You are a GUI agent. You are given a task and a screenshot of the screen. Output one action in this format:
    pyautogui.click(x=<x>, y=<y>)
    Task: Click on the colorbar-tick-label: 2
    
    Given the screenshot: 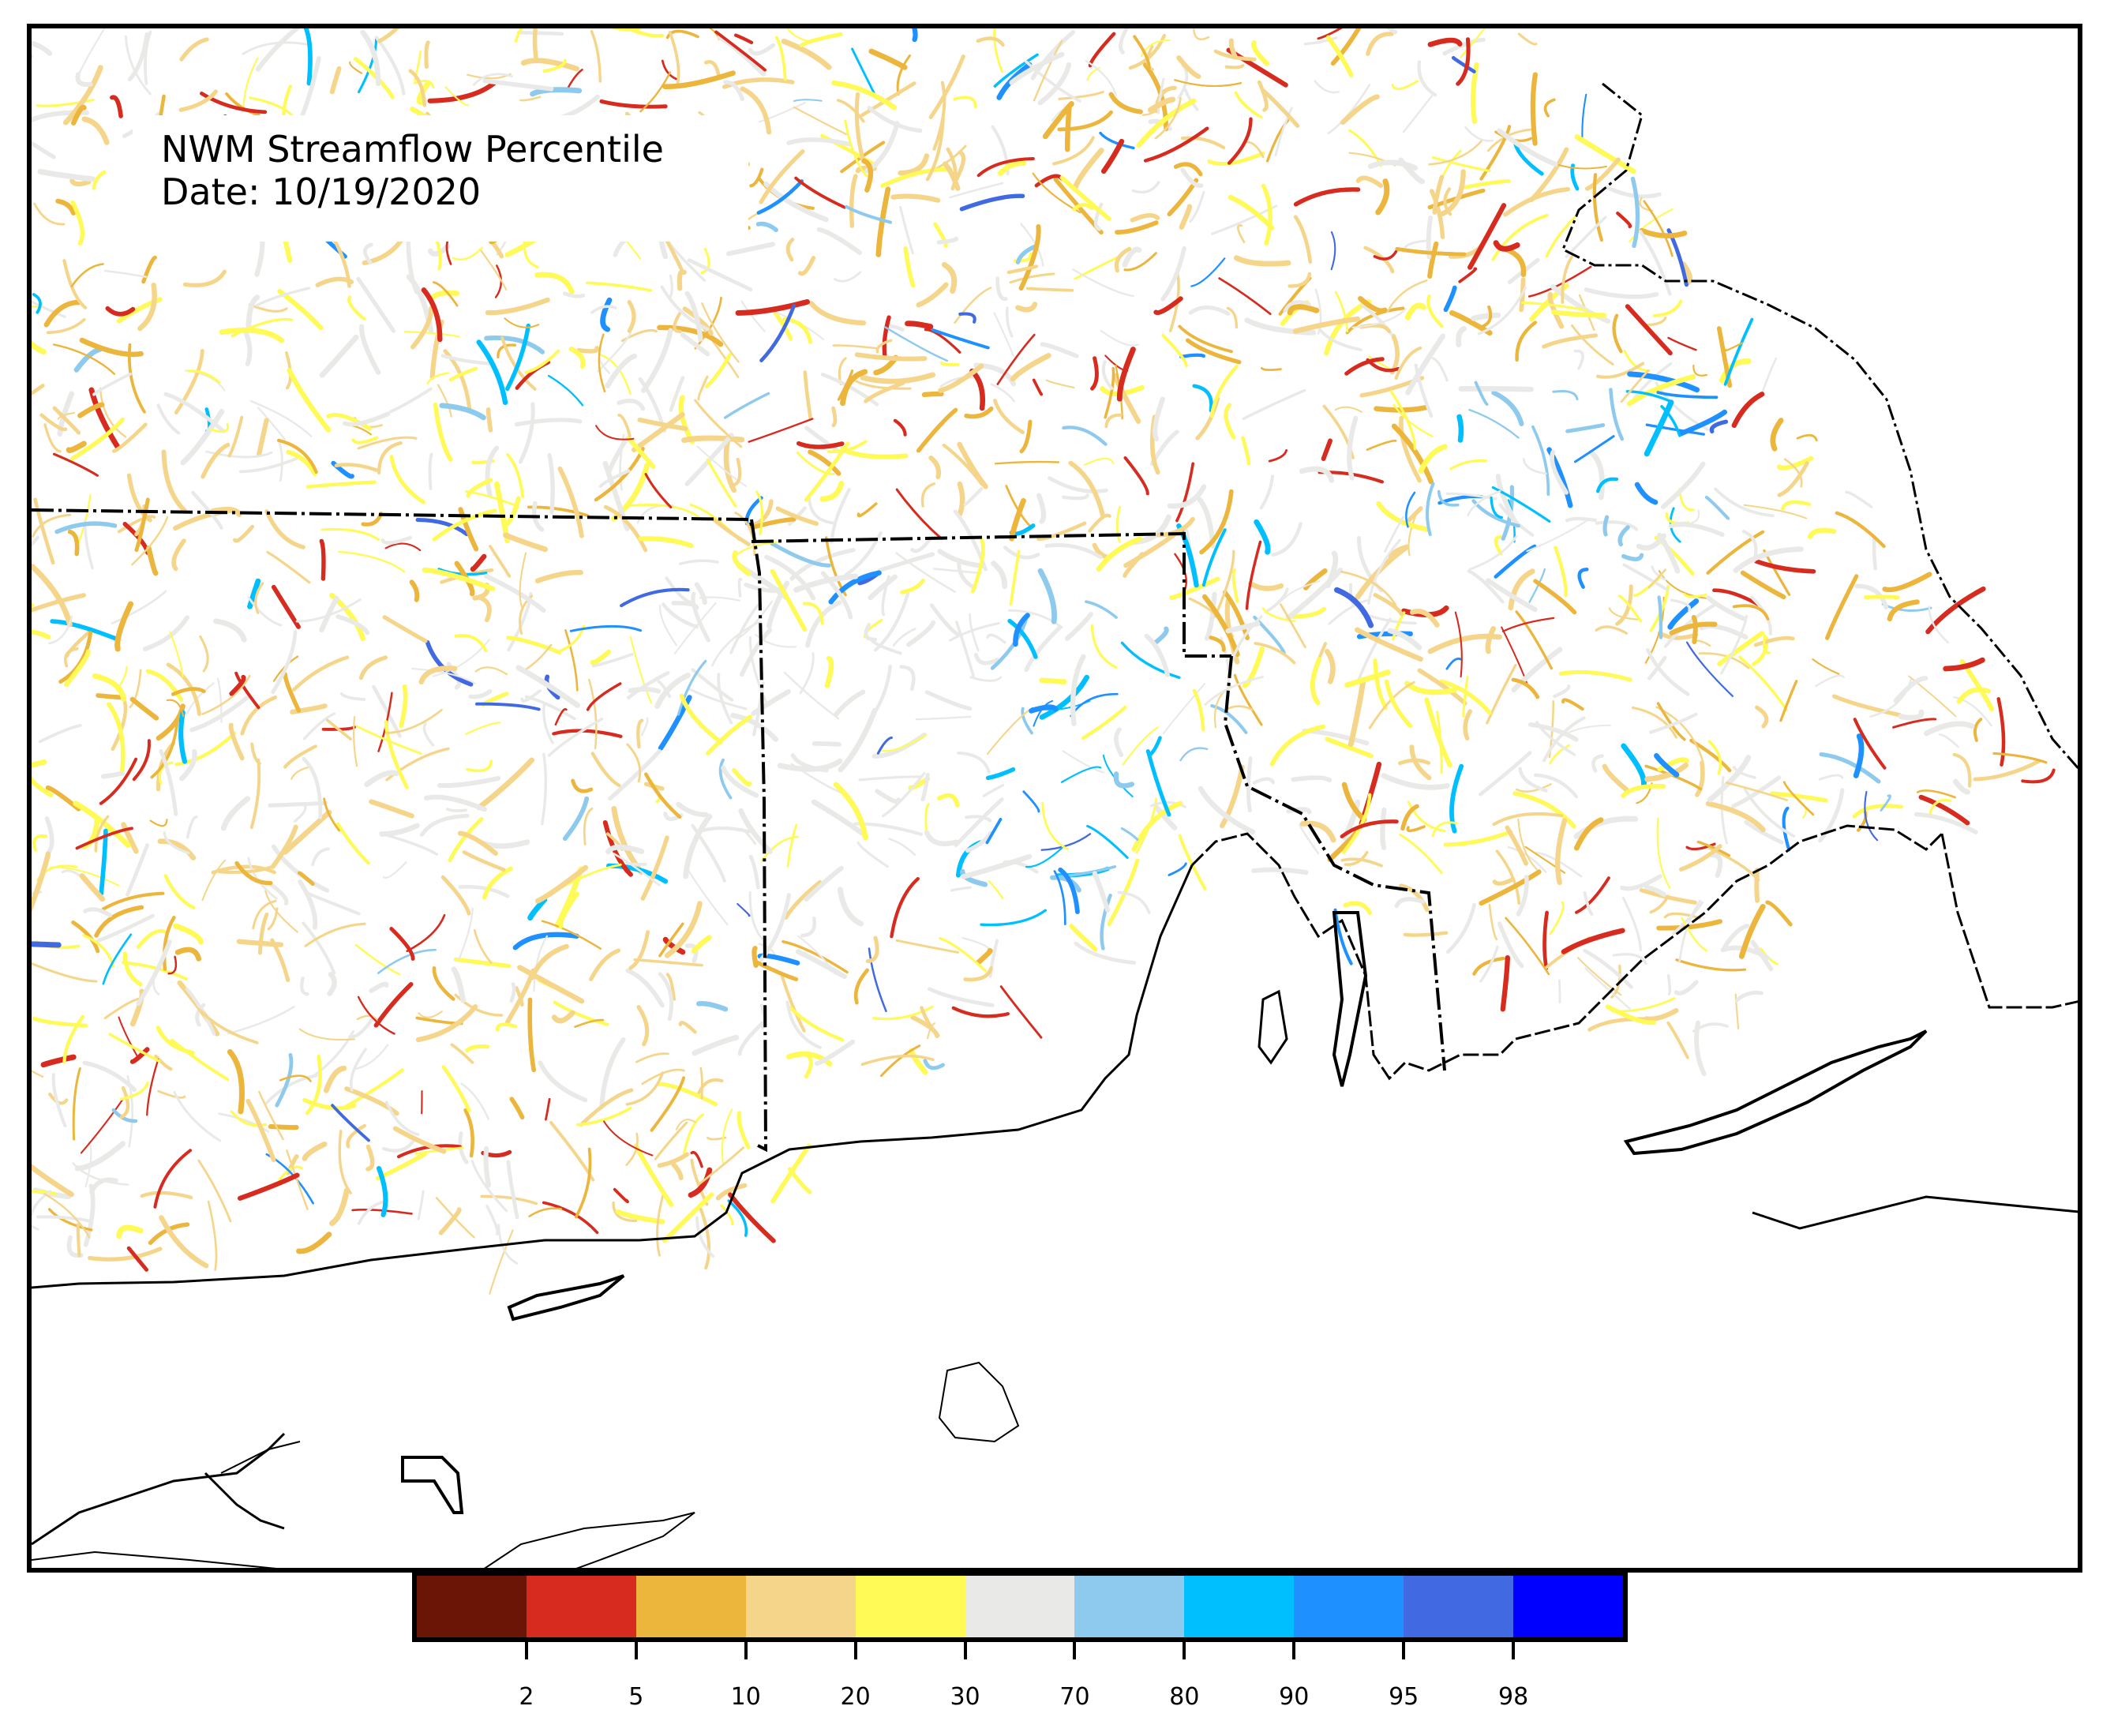 What is the action you would take?
    pyautogui.click(x=526, y=1697)
    